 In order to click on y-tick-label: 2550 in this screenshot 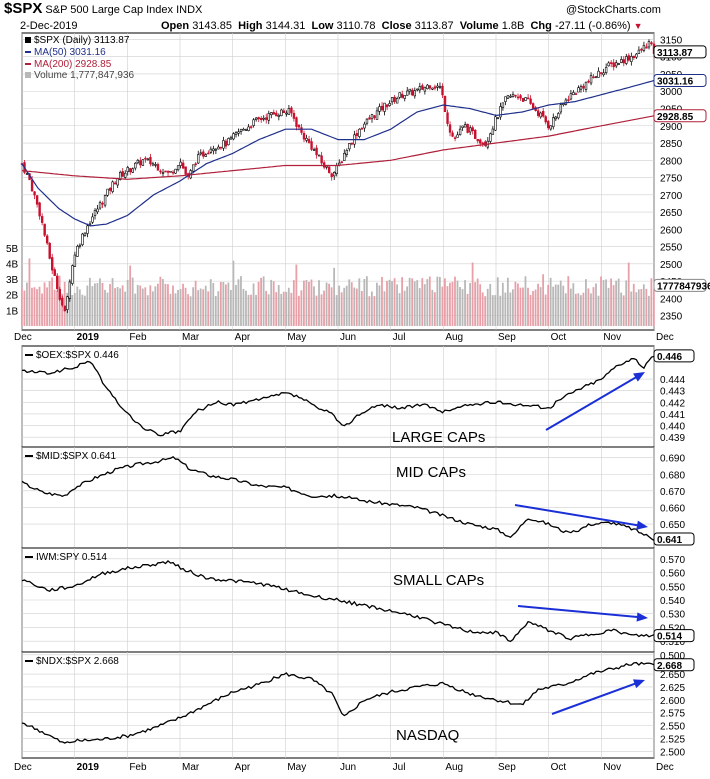, I will do `click(671, 248)`.